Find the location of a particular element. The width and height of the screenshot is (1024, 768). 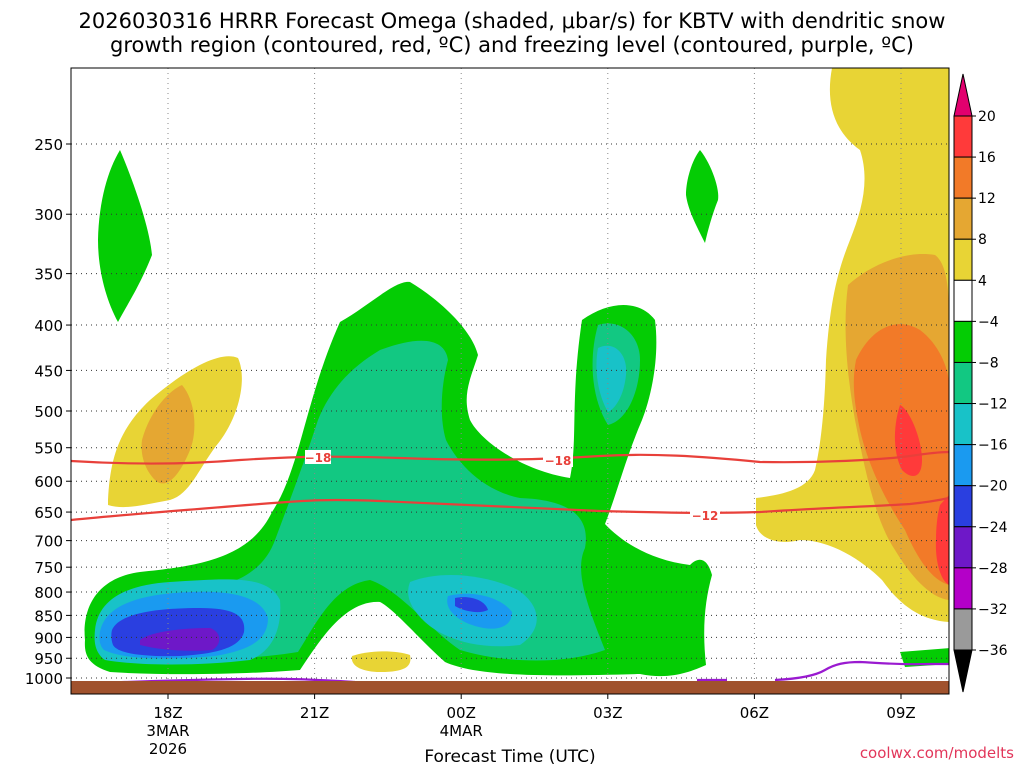

colorbar-label-10: −24 is located at coordinates (993, 528).